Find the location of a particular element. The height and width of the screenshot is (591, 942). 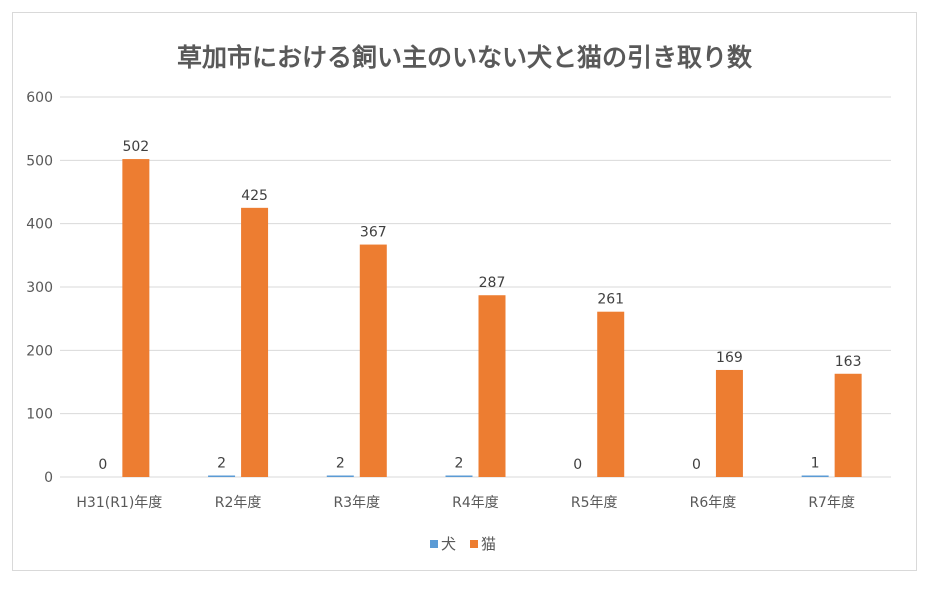

y-tick-label: 200 is located at coordinates (39, 351).